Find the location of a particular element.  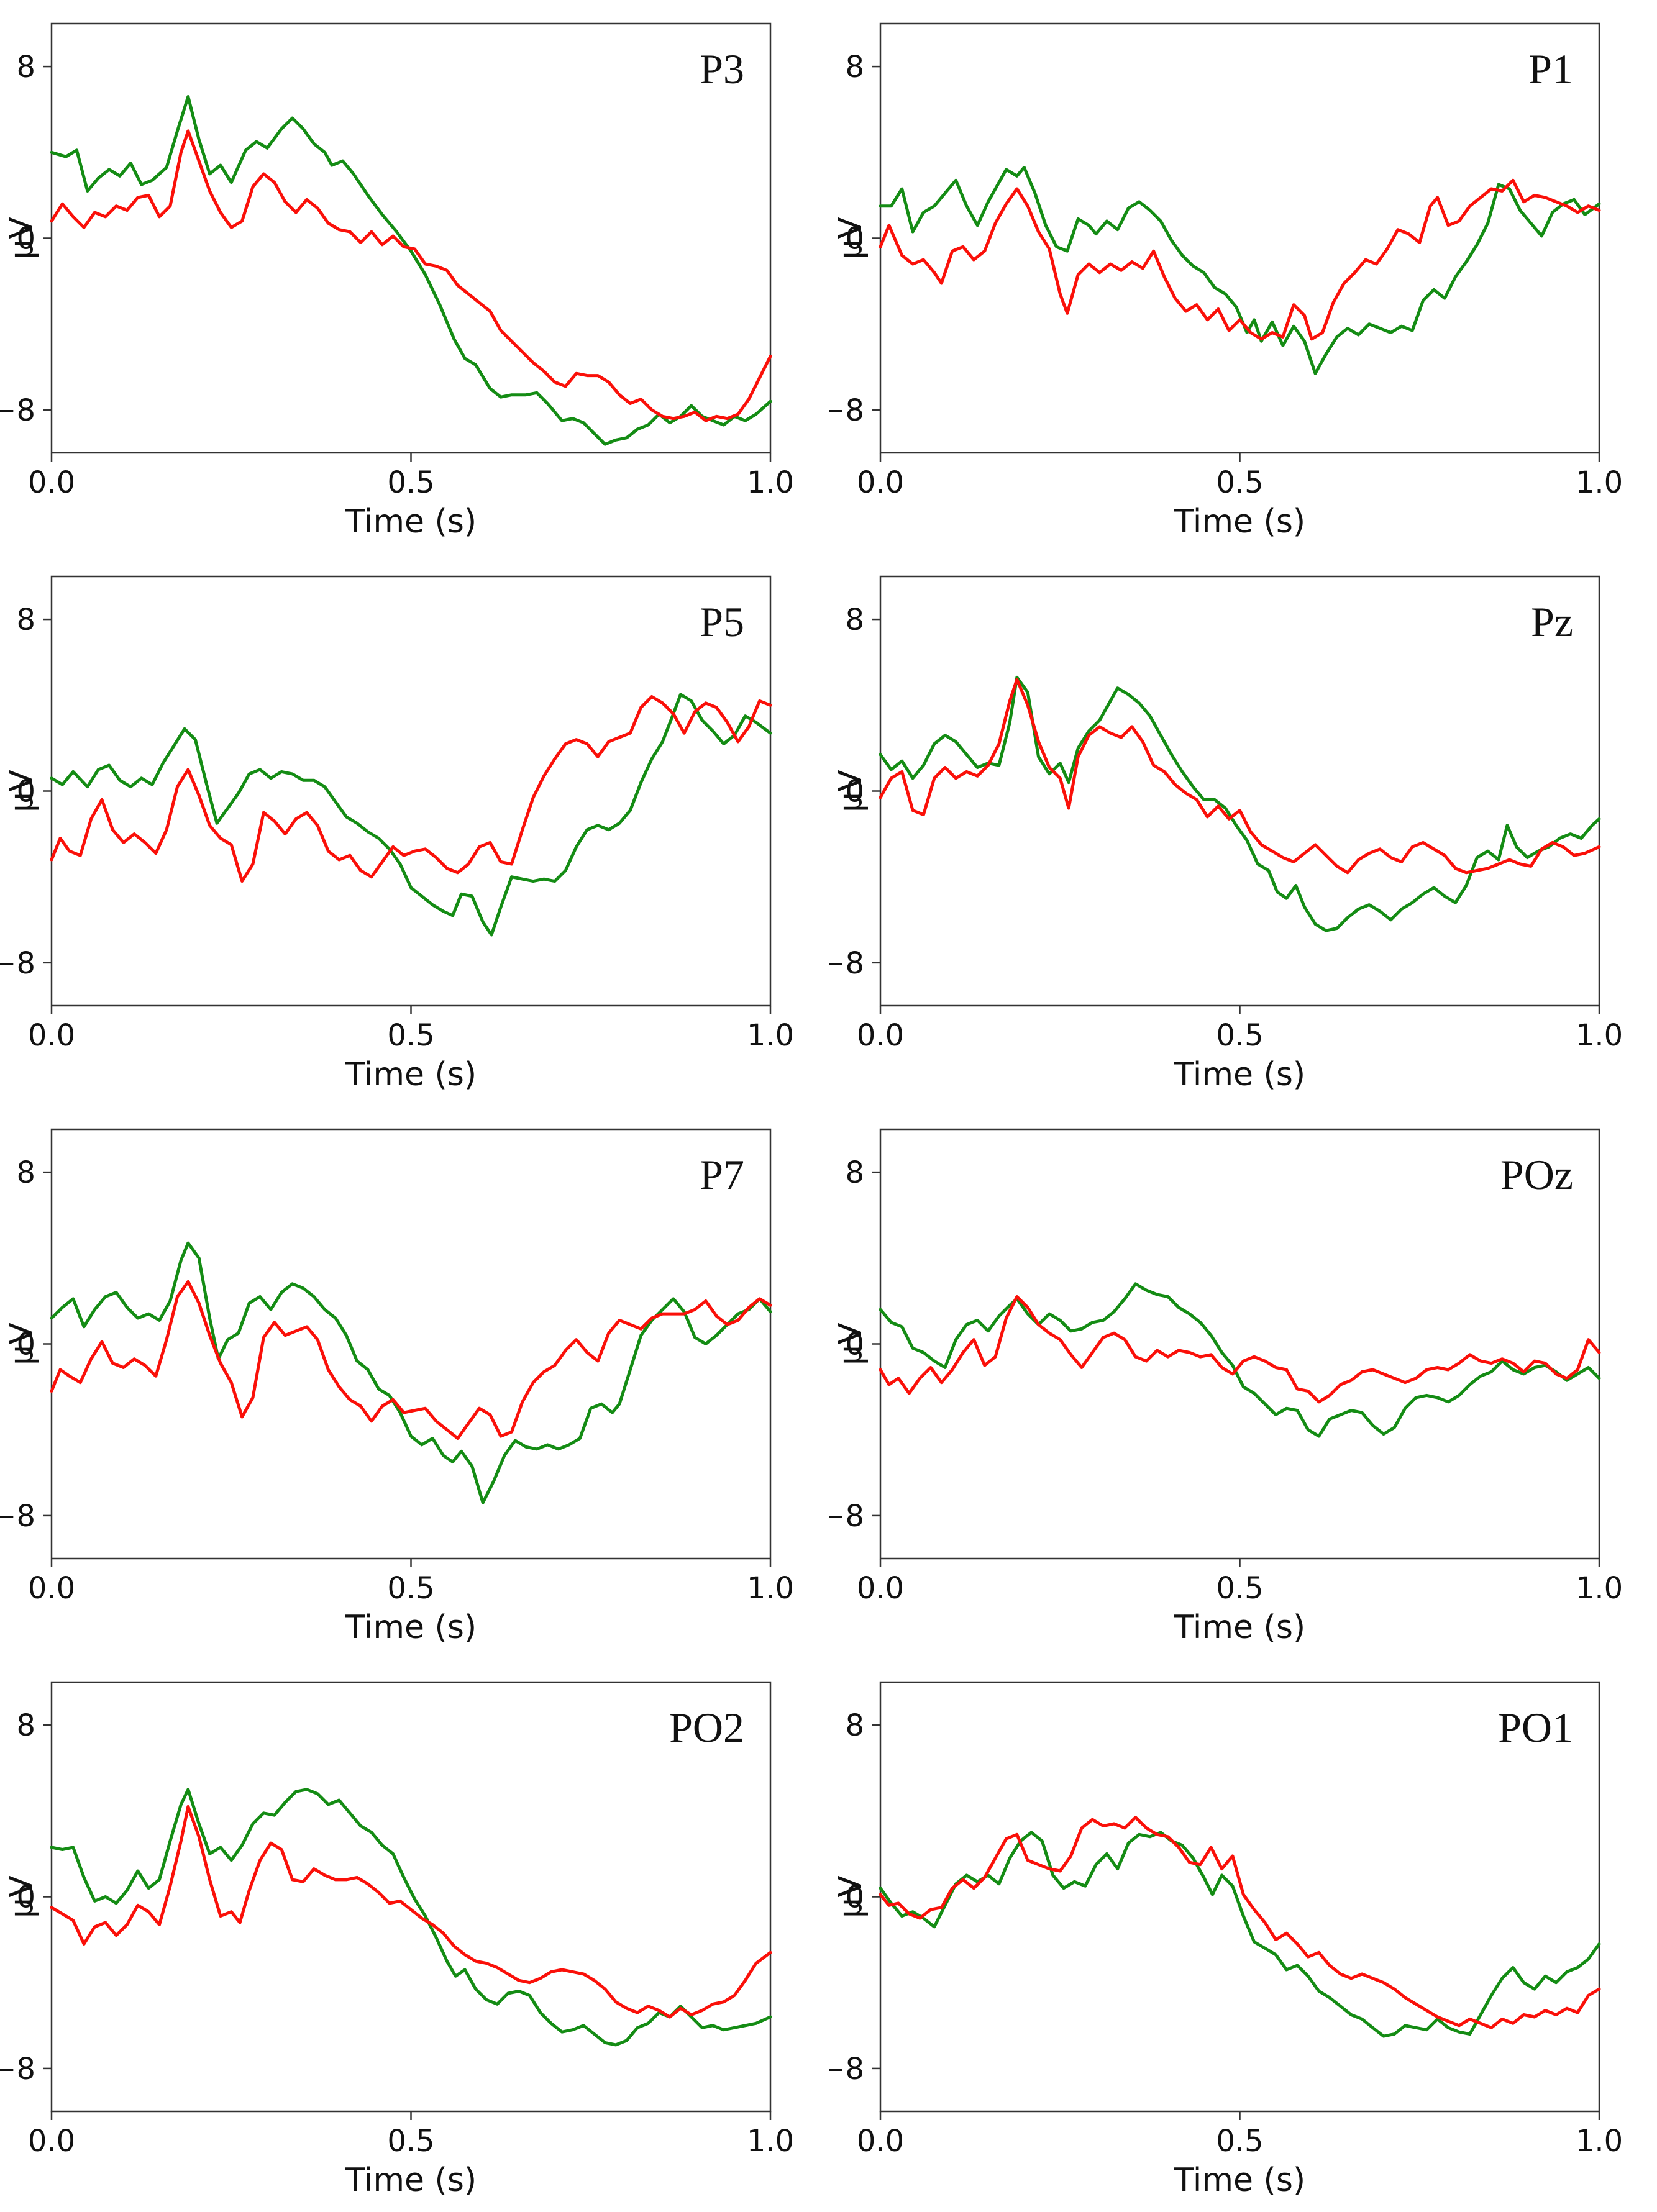

subplot-po2: 0.0 0.5 1.0 8 0 −8 Time (s) µV PO2 is located at coordinates (414, 1935).